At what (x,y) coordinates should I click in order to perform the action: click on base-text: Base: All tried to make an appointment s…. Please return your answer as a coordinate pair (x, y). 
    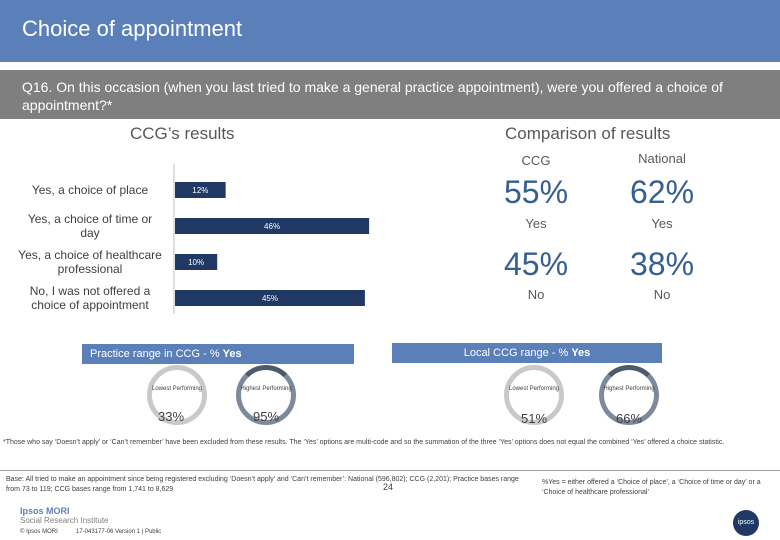
    Looking at the image, I should click on (262, 484).